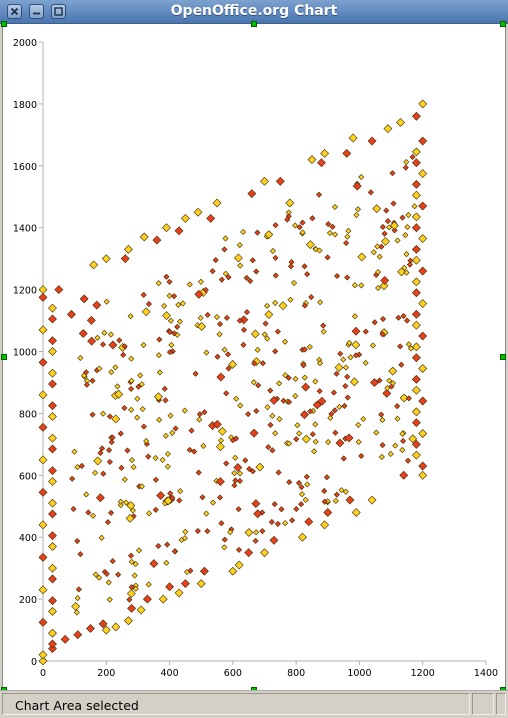 The width and height of the screenshot is (508, 718). Describe the element at coordinates (359, 673) in the screenshot. I see `x-tick-label: 1000` at that location.